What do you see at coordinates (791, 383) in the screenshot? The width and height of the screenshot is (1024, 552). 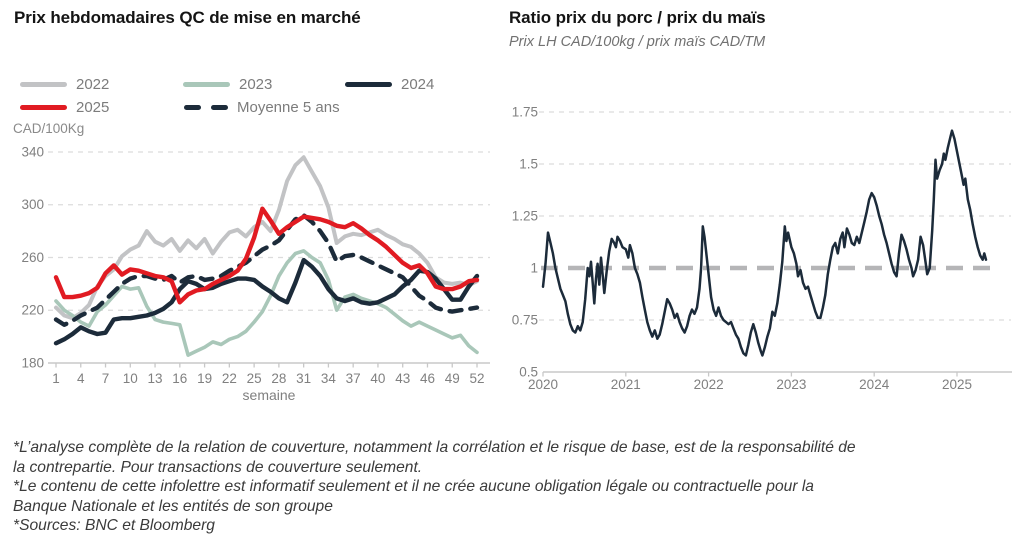 I see `x-tick-label: 2023` at bounding box center [791, 383].